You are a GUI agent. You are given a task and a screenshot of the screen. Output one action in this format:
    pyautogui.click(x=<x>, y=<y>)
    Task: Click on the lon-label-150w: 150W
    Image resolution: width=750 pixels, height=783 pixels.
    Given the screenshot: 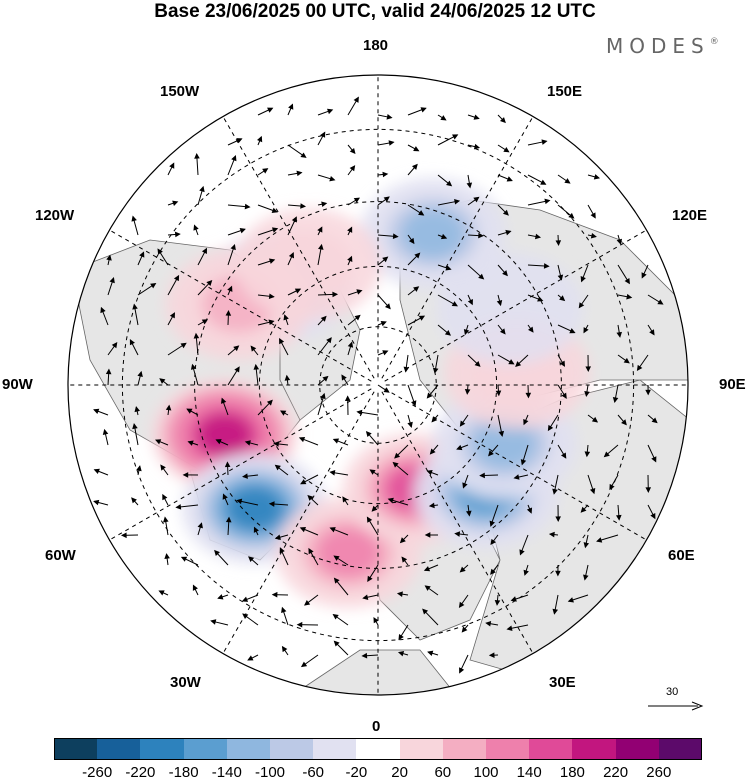 What is the action you would take?
    pyautogui.click(x=180, y=91)
    